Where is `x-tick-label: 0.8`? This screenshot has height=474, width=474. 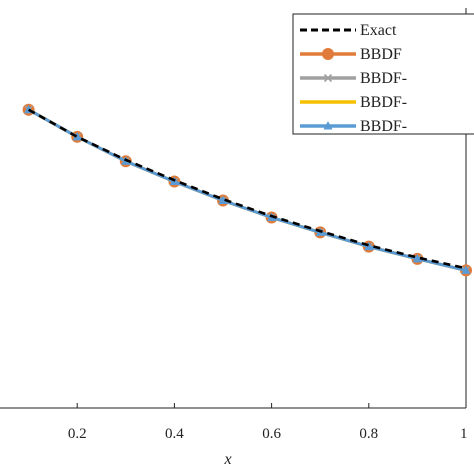
x-tick-label: 0.8 is located at coordinates (368, 434).